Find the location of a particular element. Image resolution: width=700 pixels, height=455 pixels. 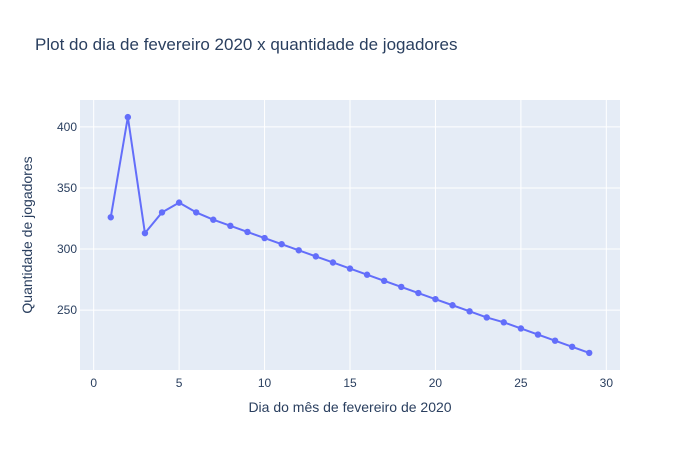

y-tick-label: 400 is located at coordinates (67, 127).